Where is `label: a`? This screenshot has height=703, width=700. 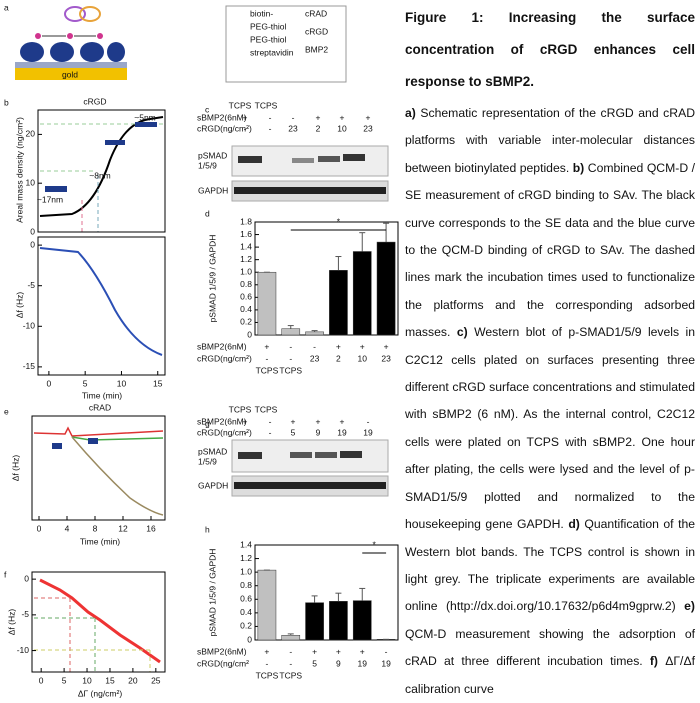
label: a is located at coordinates (6, 7).